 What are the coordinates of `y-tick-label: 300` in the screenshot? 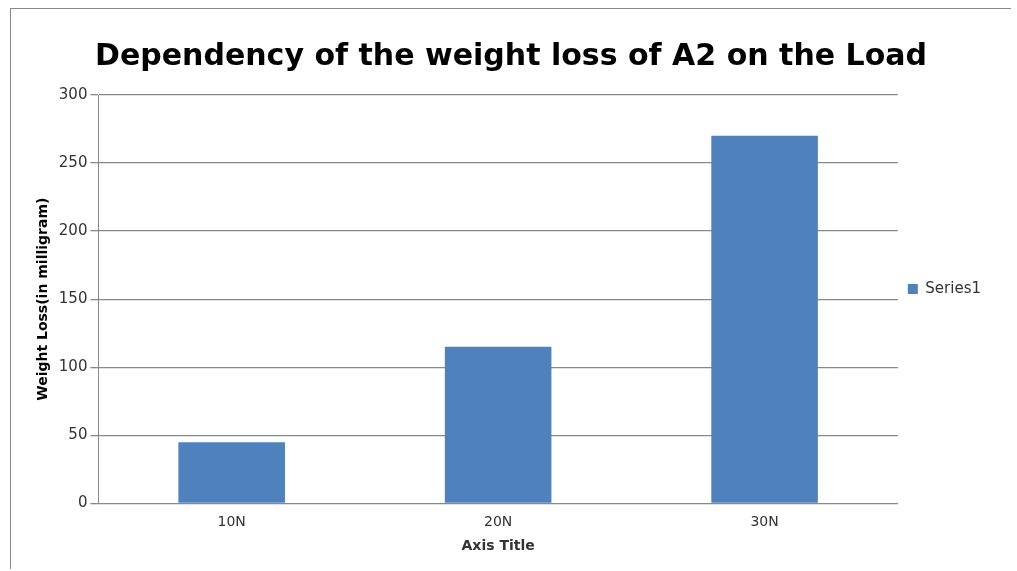 It's located at (73, 93).